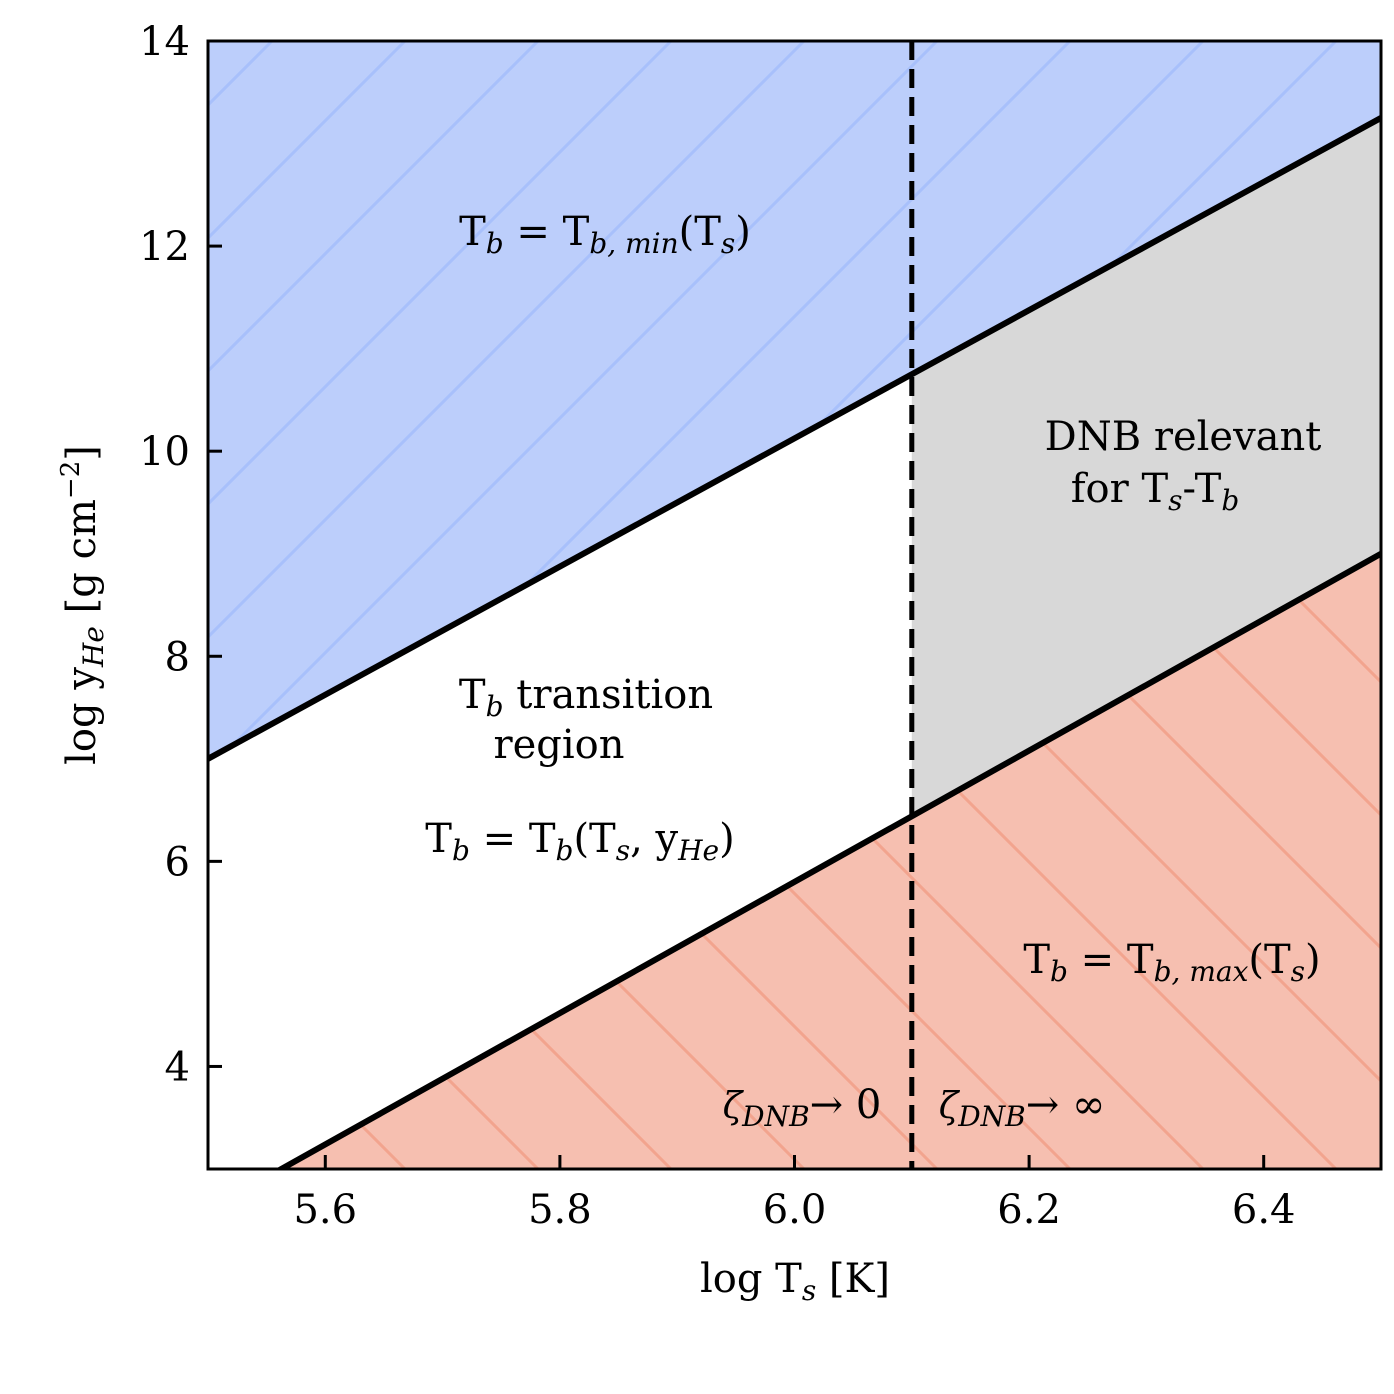 The image size is (1394, 1394). I want to click on x-axis-ticks: 5.6 5.8 6.0 6.2 6.4, so click(794, 1194).